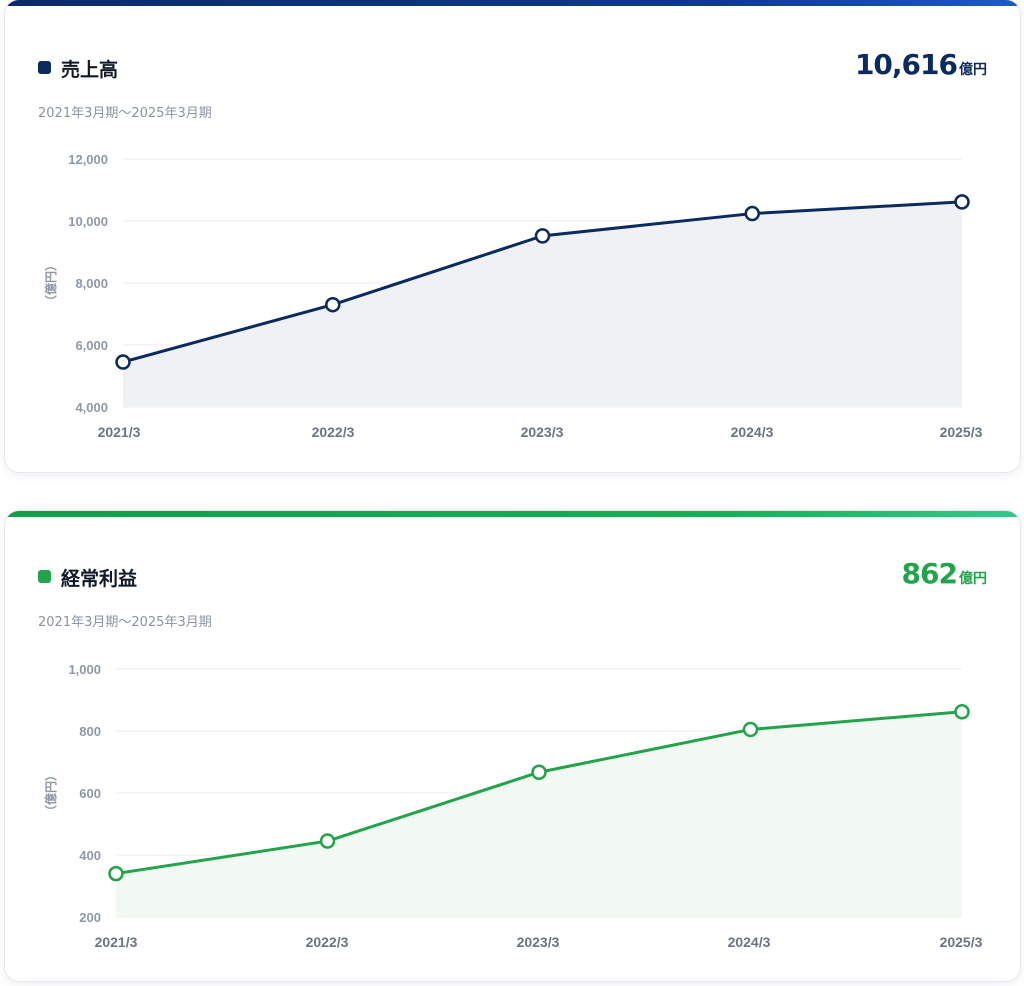  I want to click on y-tick-label: 8,000, so click(91, 283).